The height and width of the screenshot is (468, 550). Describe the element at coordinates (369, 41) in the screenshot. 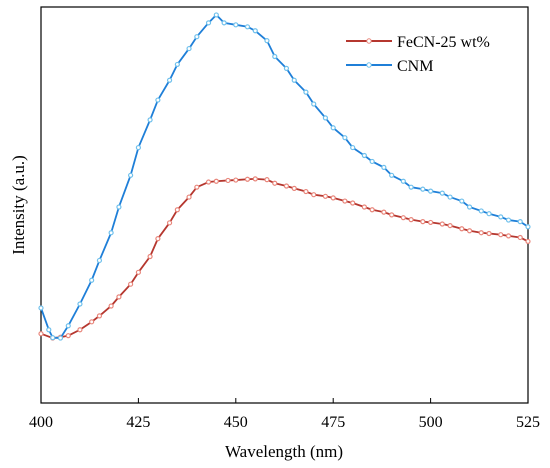

I see `legend-marker-fecn` at that location.